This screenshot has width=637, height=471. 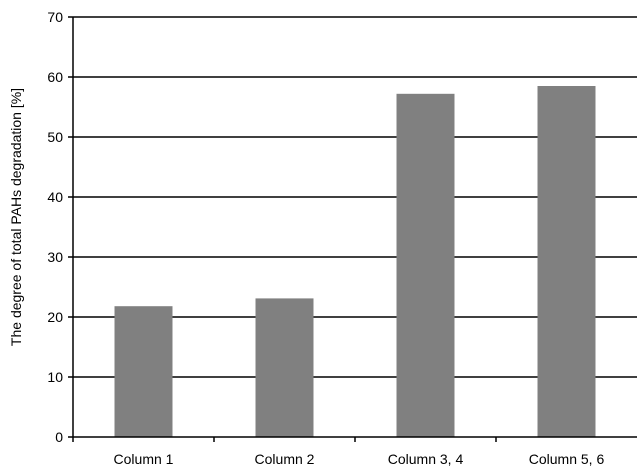 What do you see at coordinates (55, 137) in the screenshot?
I see `y-tick-label: 50` at bounding box center [55, 137].